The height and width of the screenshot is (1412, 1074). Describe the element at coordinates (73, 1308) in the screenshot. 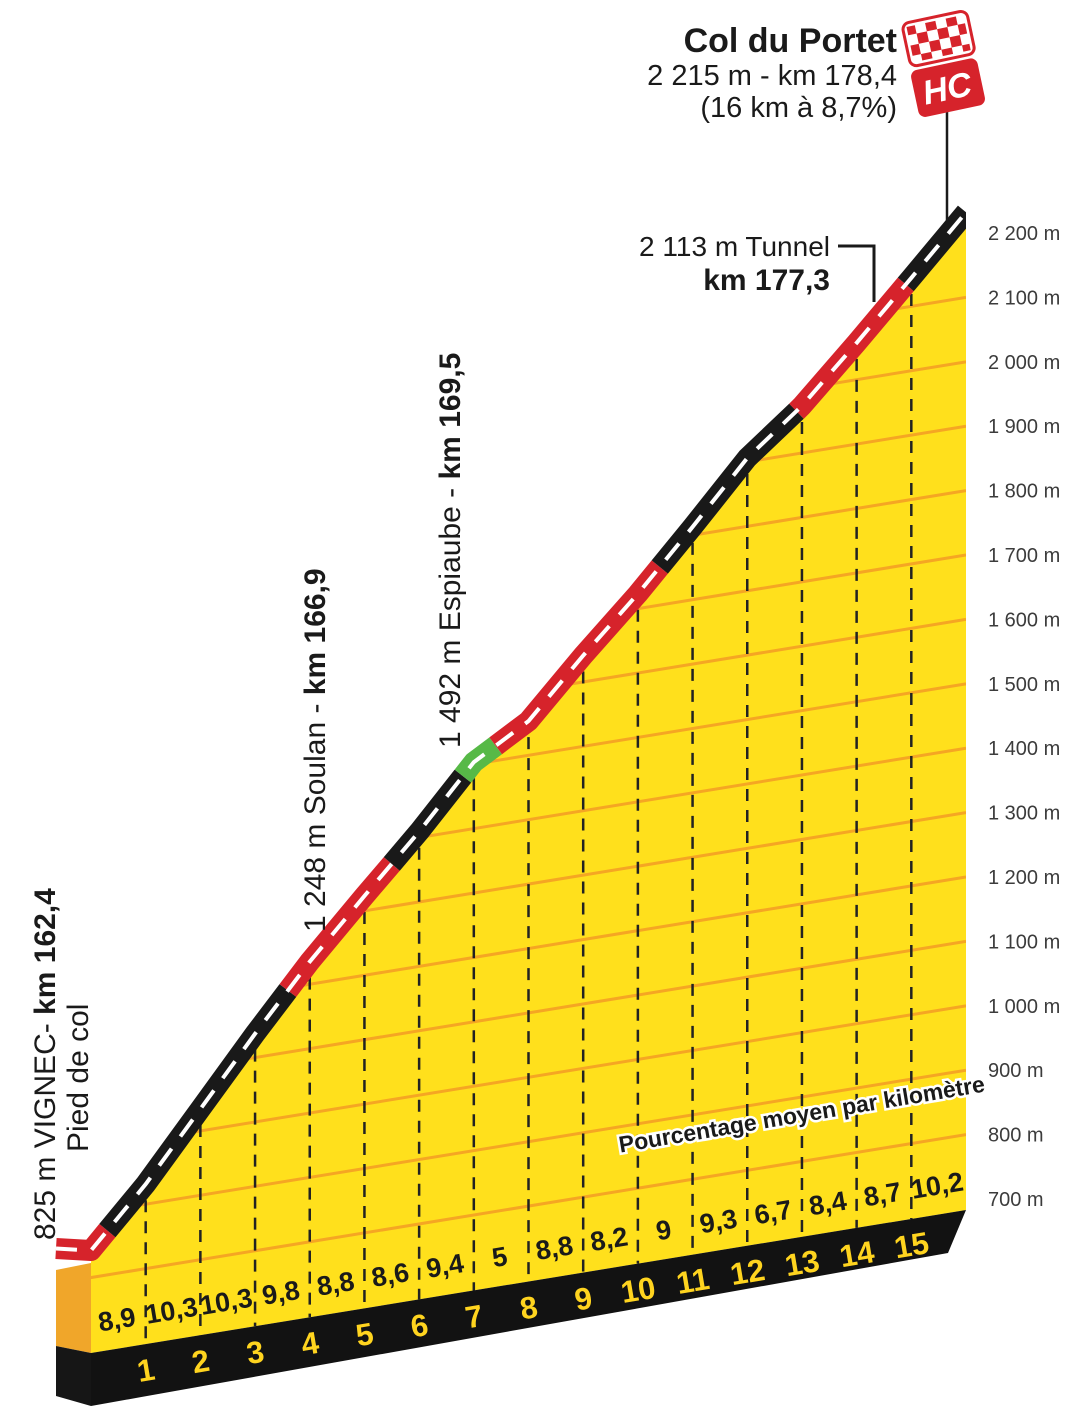

I see `side-wedge` at that location.